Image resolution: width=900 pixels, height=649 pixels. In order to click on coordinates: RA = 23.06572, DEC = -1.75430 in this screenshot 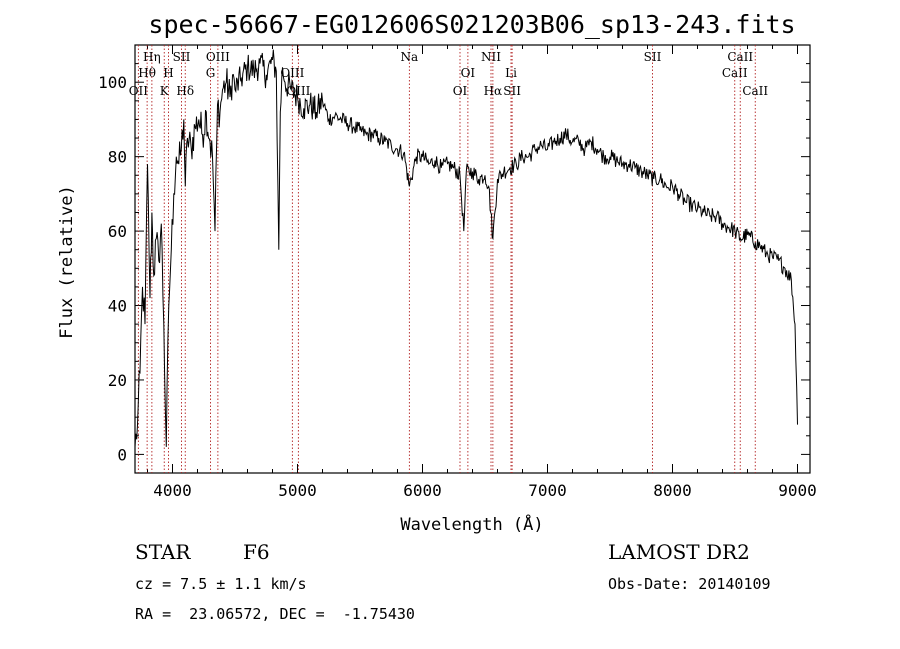, I will do `click(275, 614)`.